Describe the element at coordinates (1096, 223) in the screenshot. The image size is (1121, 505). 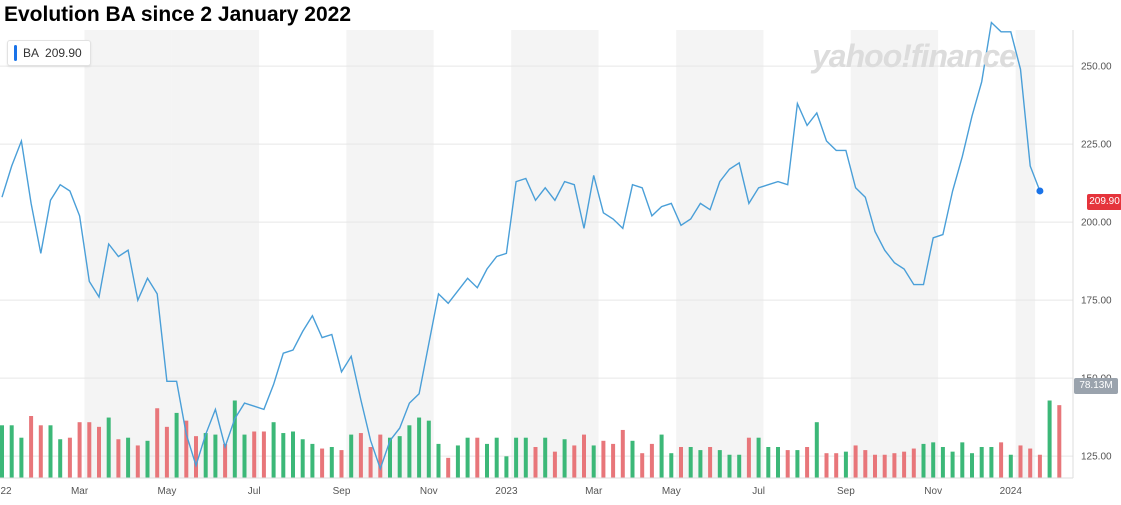
I see `y-tick-label: 200.00` at that location.